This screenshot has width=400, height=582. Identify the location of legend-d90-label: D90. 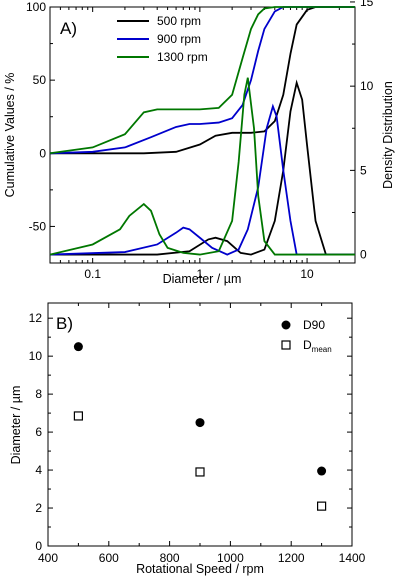
(314, 325).